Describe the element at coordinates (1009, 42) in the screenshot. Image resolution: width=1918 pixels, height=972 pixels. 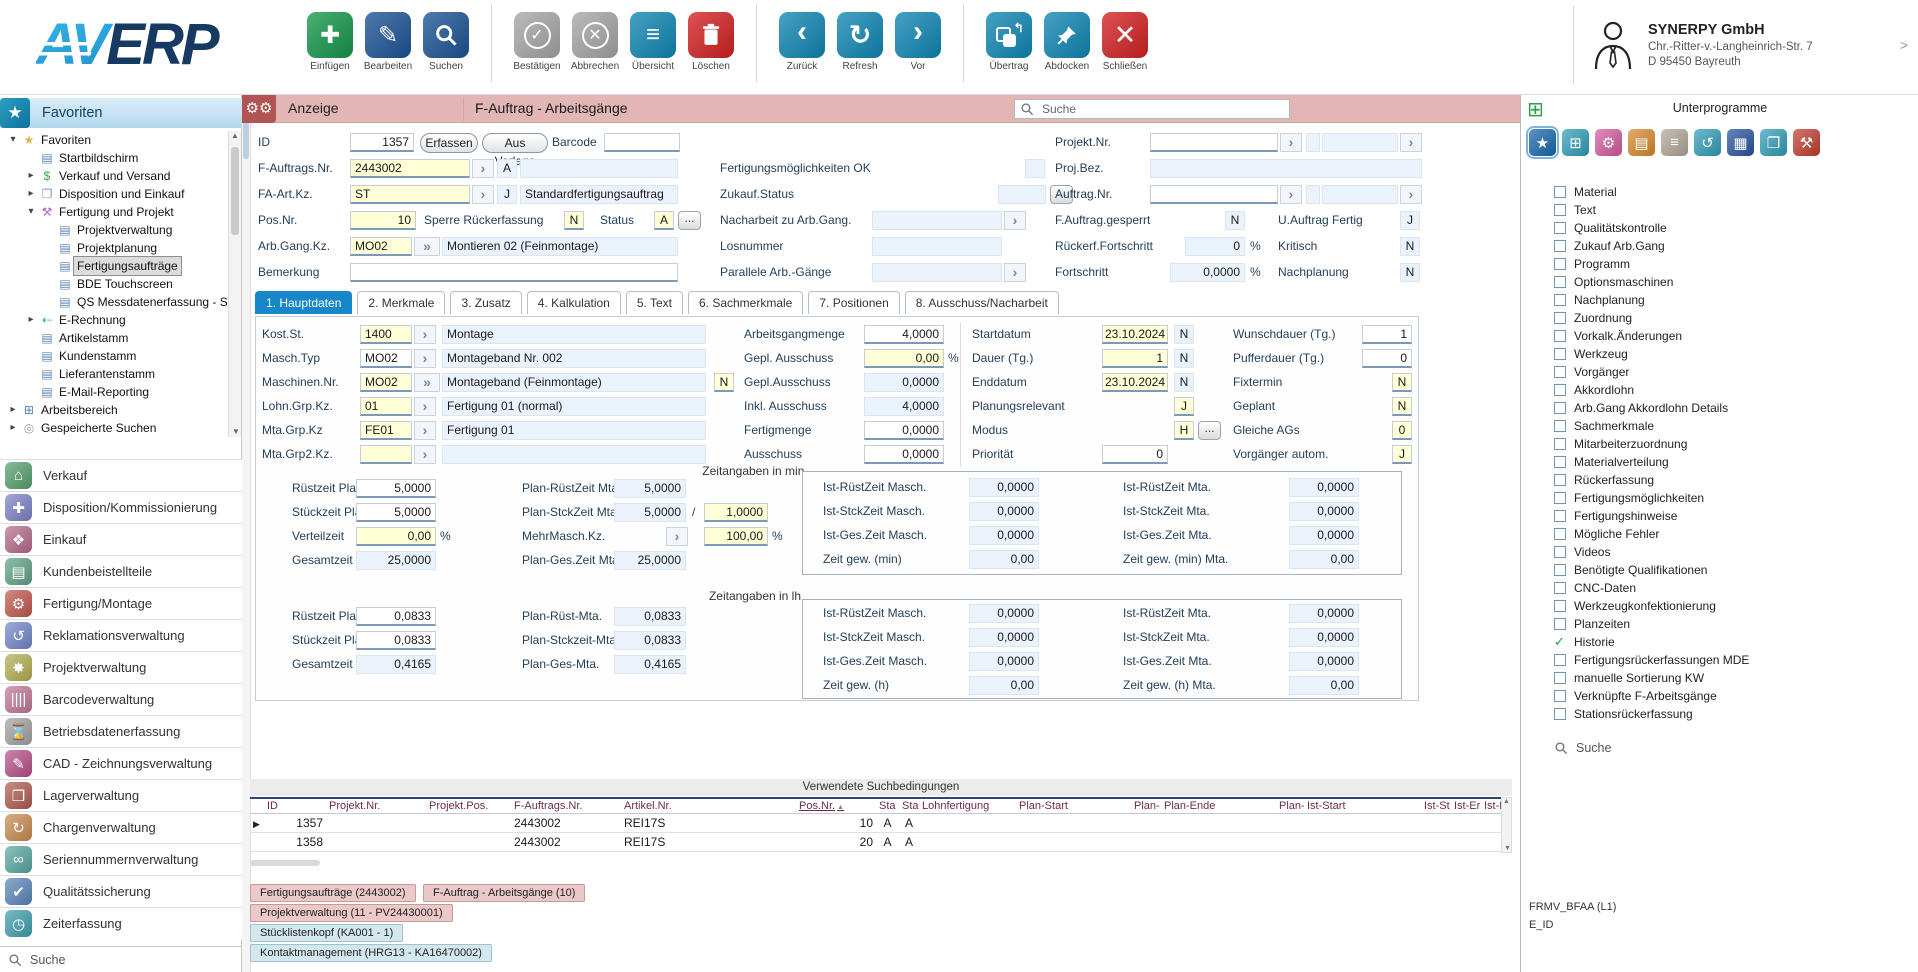
I see `transfer-button: ↰ Übertrag` at that location.